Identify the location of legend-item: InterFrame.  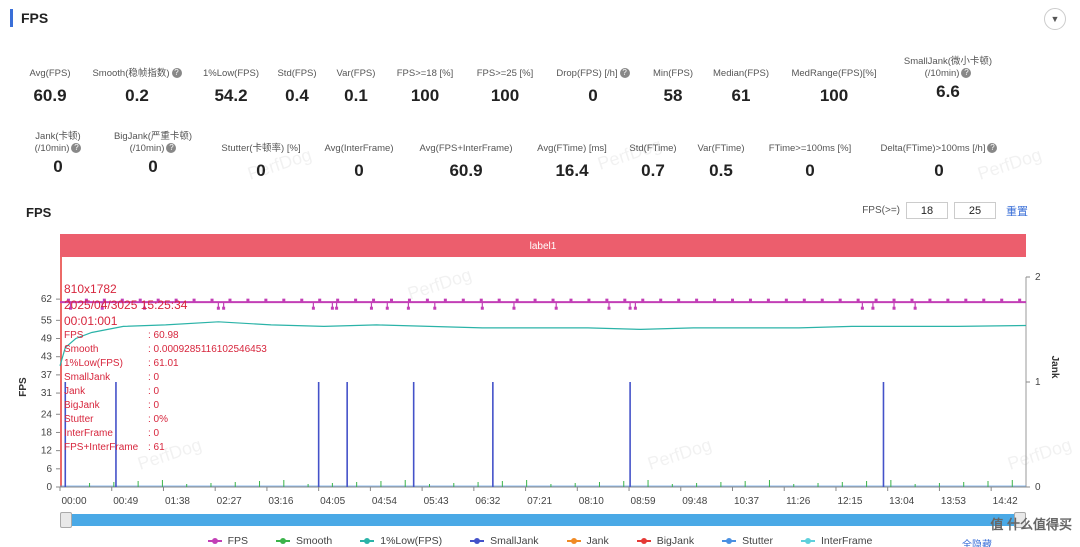
(836, 541).